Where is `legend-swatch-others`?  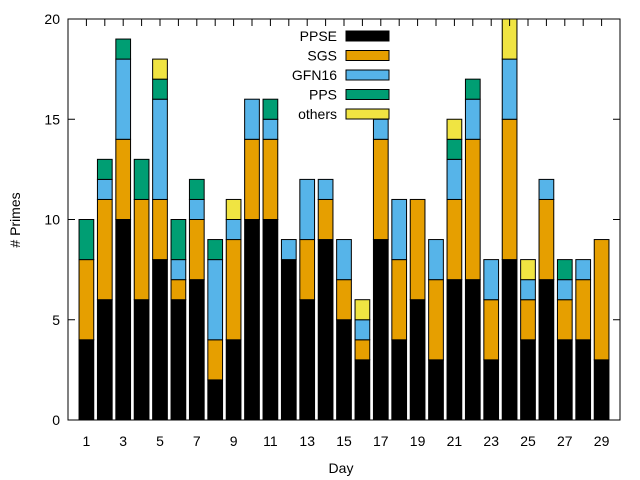 legend-swatch-others is located at coordinates (367, 114).